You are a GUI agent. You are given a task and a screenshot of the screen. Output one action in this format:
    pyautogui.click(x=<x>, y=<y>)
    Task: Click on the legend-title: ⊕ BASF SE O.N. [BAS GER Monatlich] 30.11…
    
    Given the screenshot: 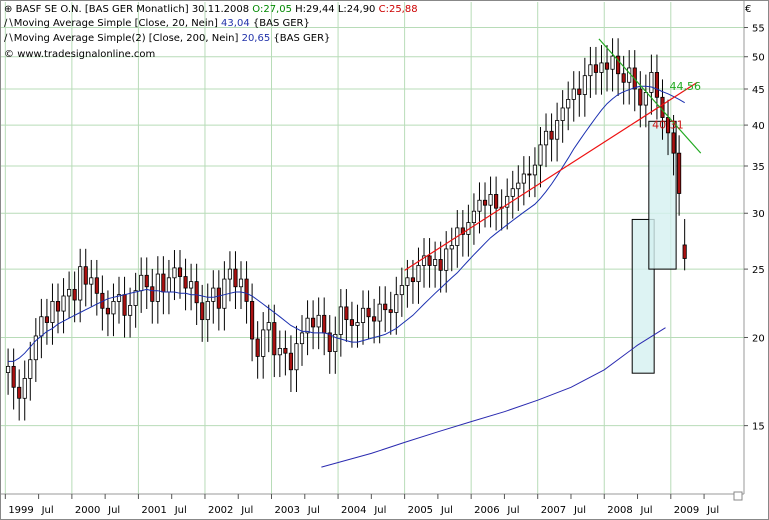 What is the action you would take?
    pyautogui.click(x=211, y=10)
    